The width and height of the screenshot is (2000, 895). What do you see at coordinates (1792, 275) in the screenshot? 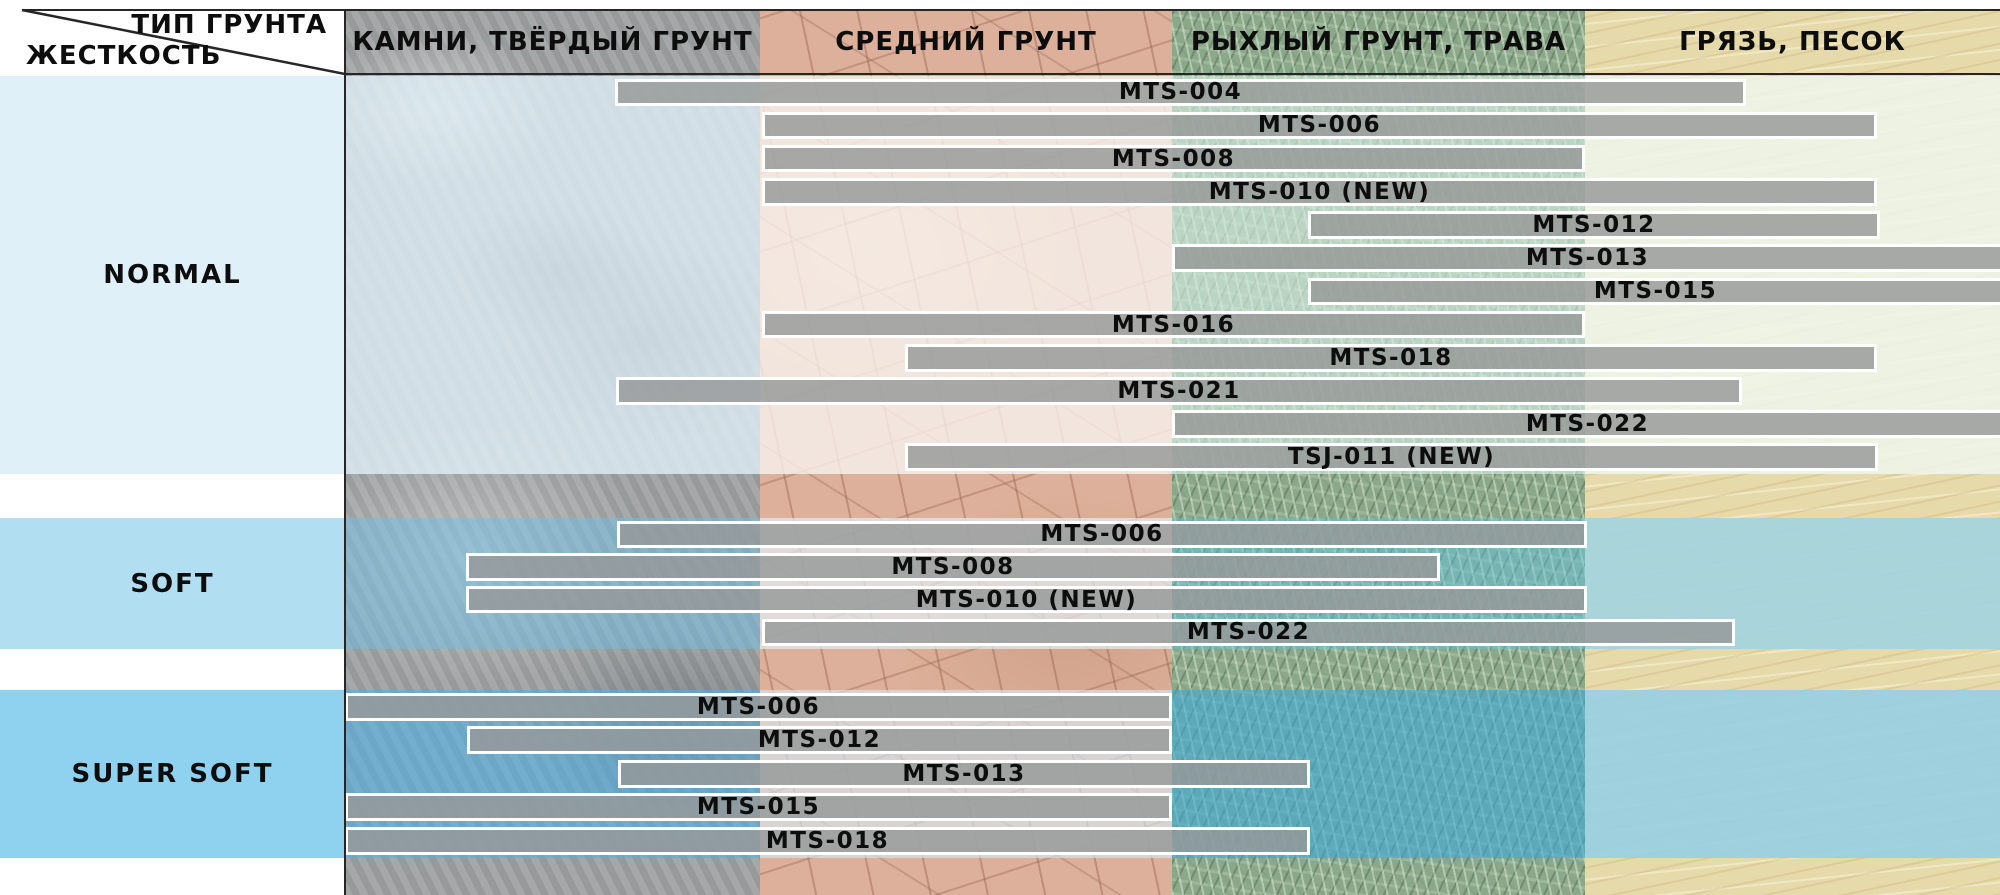
I see `overlay-normal-sand` at bounding box center [1792, 275].